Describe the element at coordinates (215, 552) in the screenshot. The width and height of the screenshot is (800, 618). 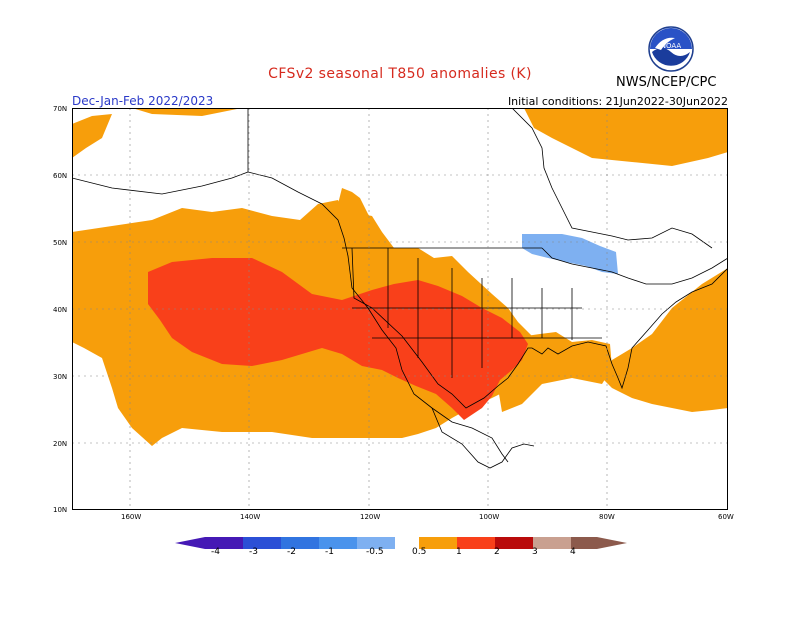
I see `colorbar-label-m4: -4` at that location.